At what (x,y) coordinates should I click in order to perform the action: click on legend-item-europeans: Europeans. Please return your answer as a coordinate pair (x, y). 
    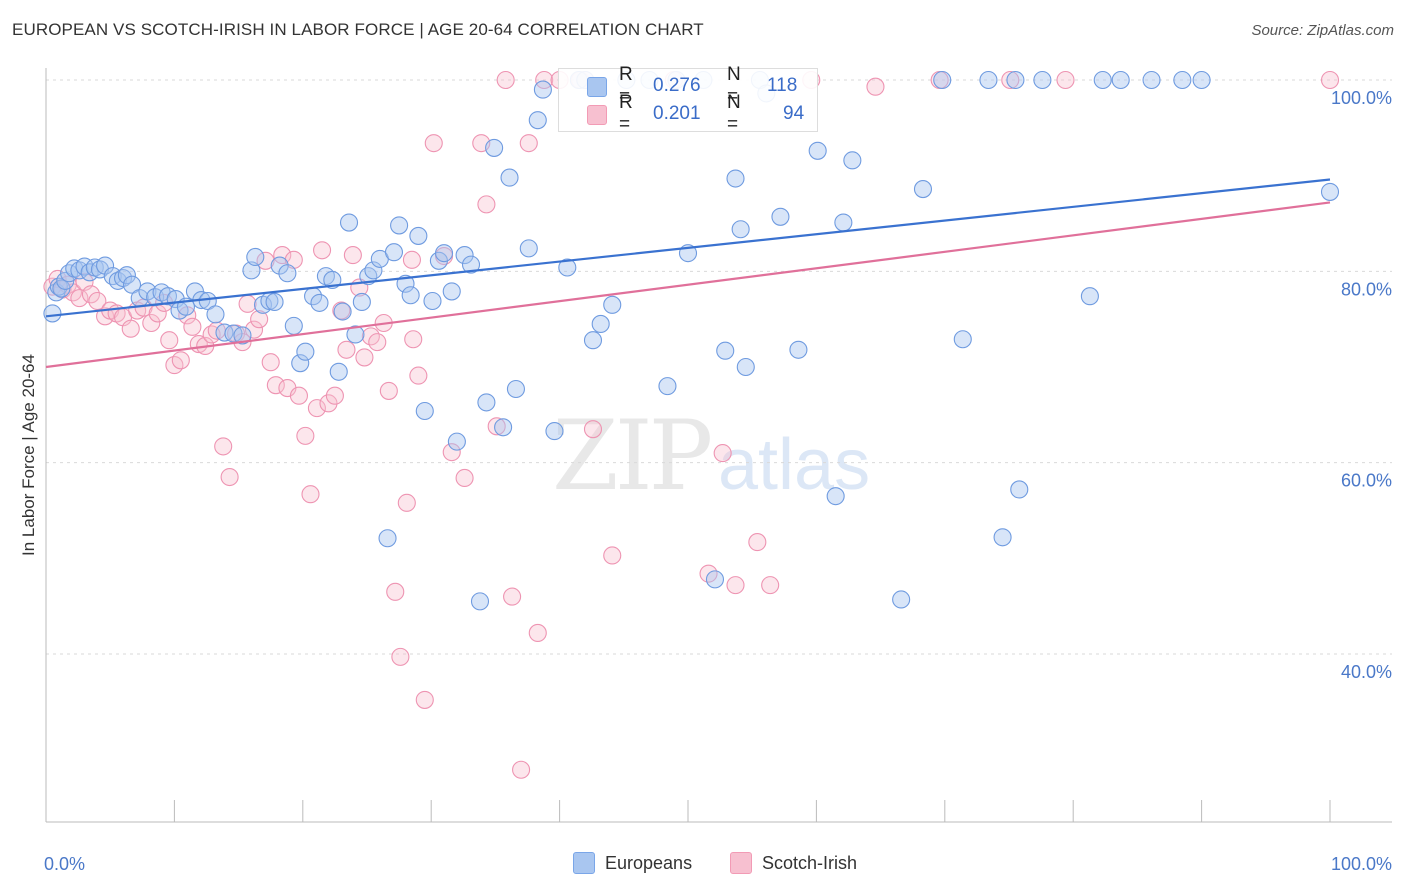
    Looking at the image, I should click on (632, 863).